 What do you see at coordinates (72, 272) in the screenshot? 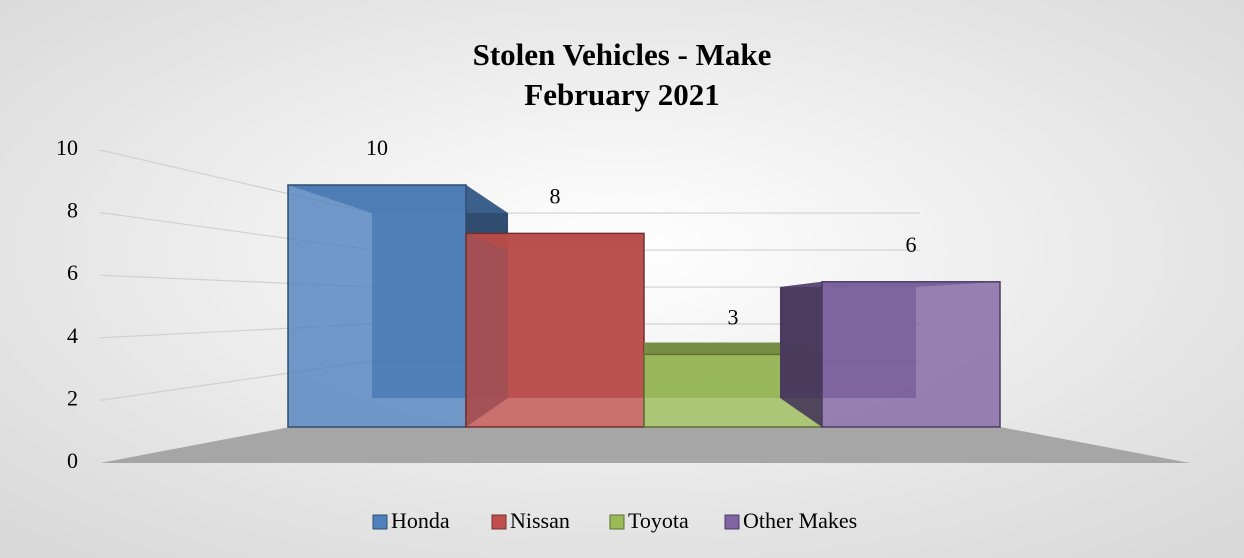
I see `y-tick-label: 6` at bounding box center [72, 272].